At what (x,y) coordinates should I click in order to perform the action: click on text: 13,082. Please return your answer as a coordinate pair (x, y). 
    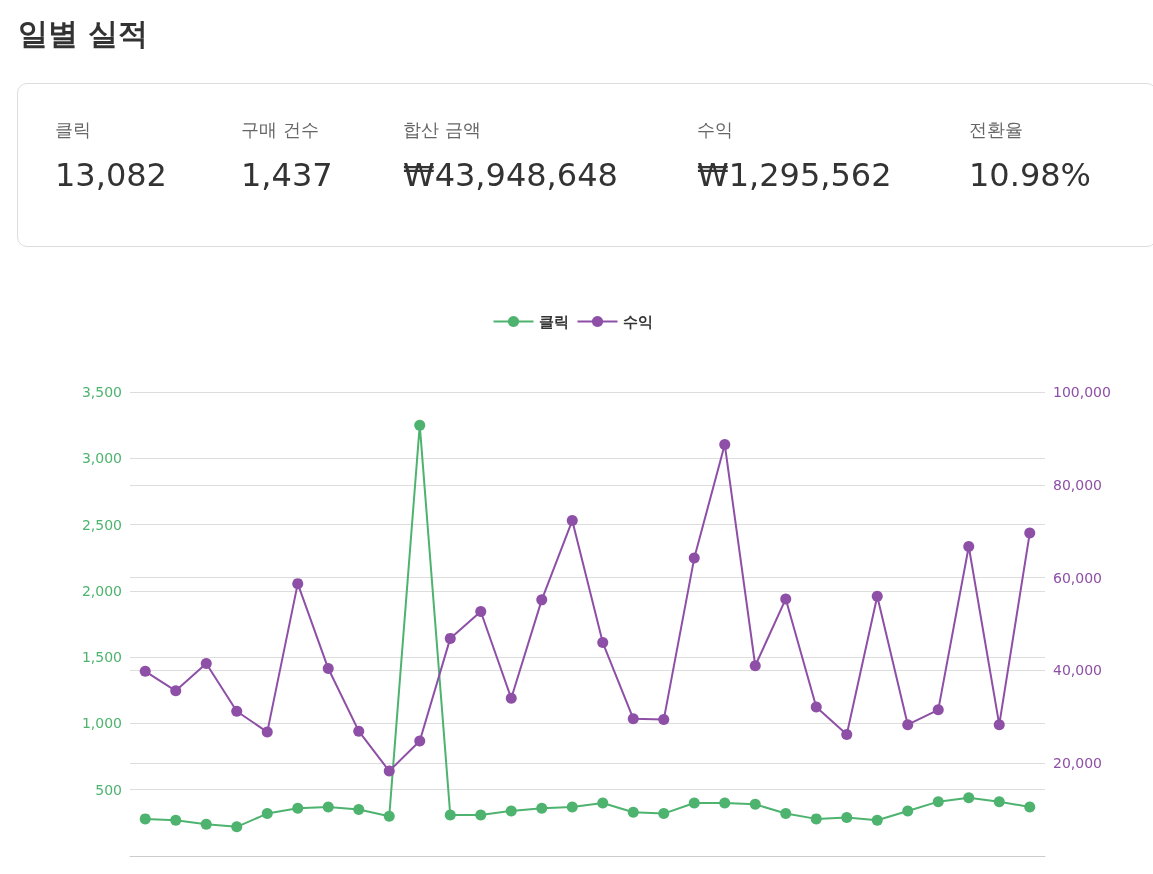
    Looking at the image, I should click on (111, 175).